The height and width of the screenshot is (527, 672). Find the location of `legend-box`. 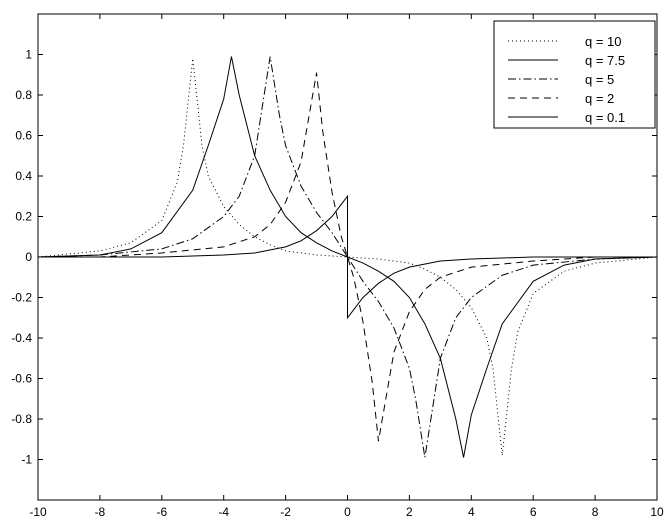

legend-box is located at coordinates (574, 74).